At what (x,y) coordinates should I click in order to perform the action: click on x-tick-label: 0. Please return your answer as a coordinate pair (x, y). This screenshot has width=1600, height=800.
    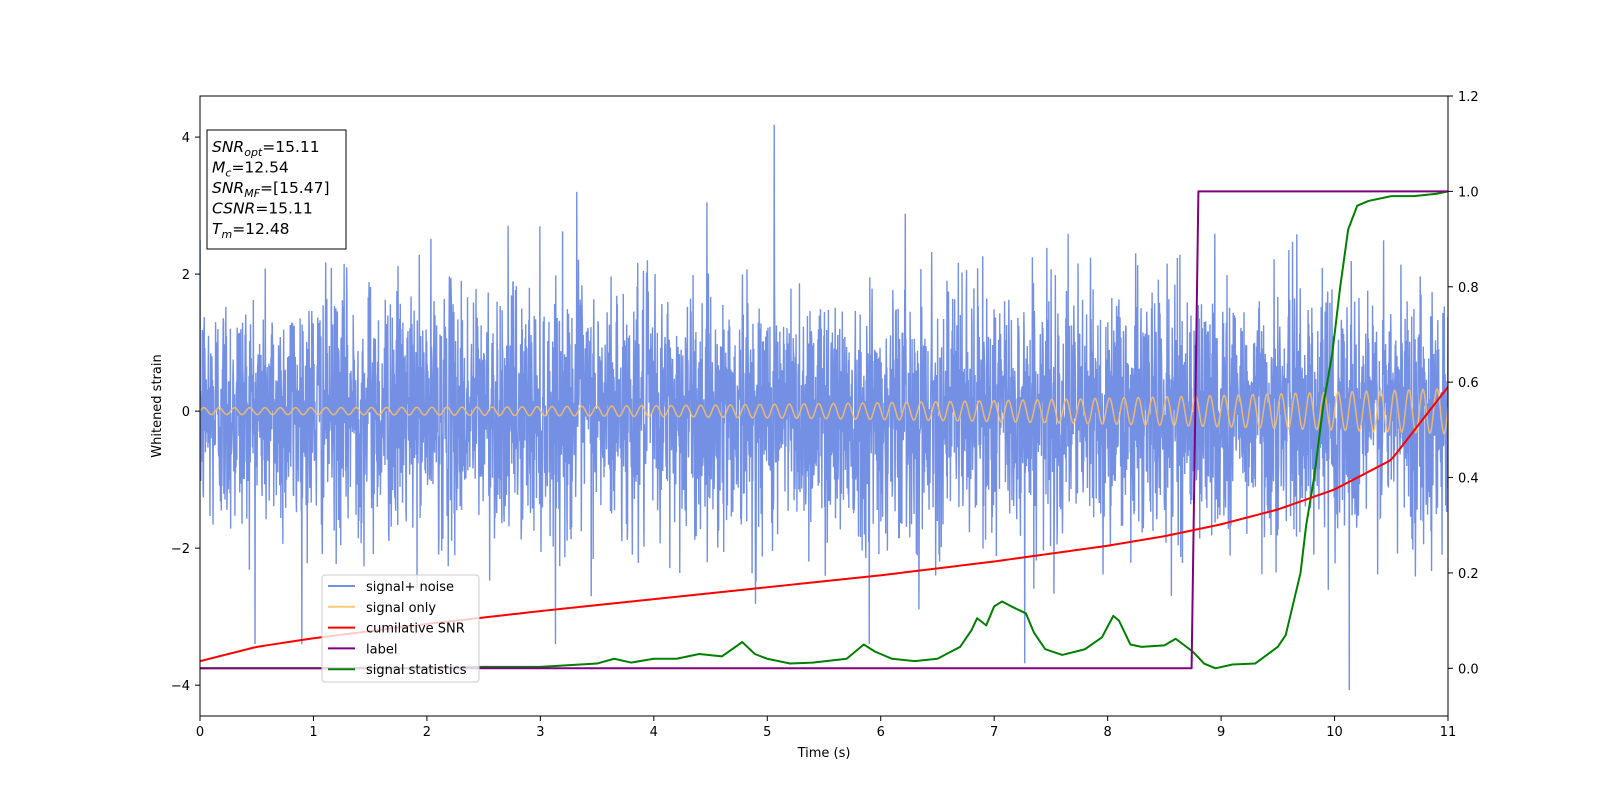
    Looking at the image, I should click on (200, 732).